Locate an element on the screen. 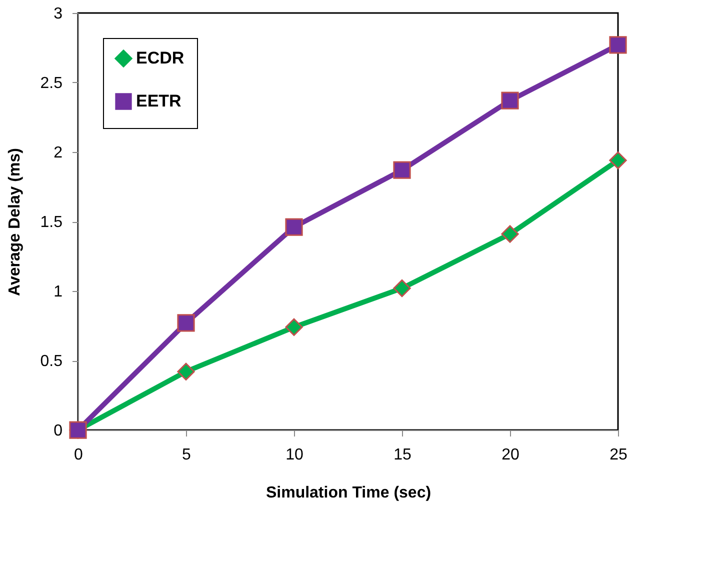 The width and height of the screenshot is (715, 571). y-tick-label: 2.5 is located at coordinates (51, 83).